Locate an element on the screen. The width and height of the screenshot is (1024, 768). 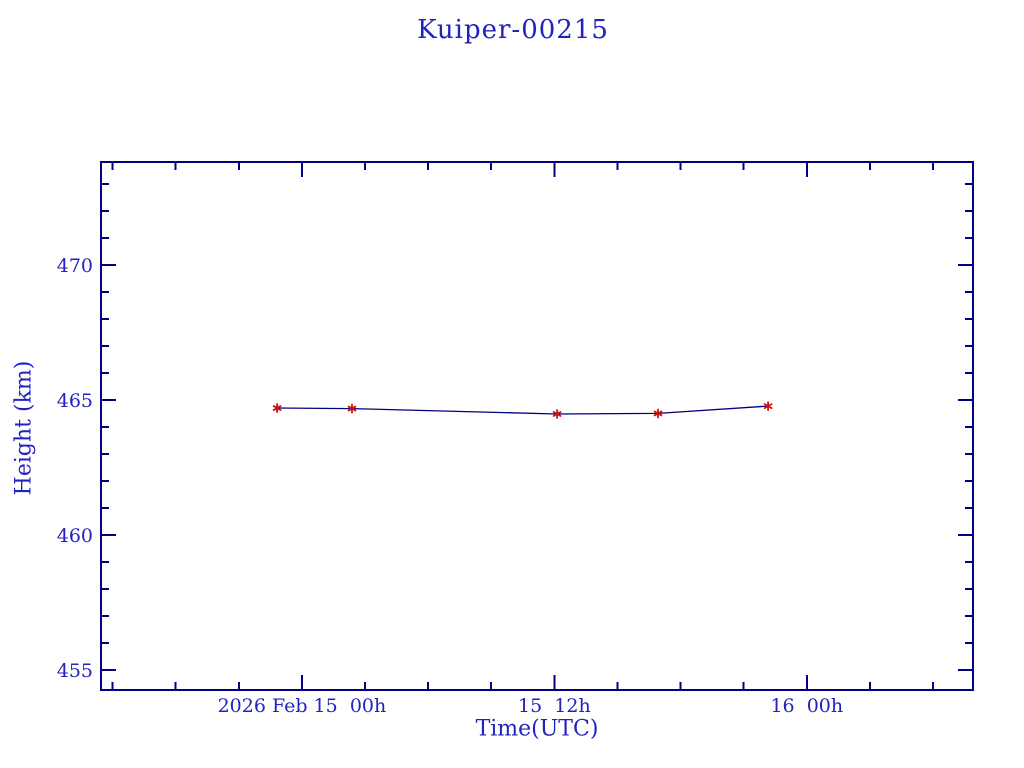
y-tick-label: 470 is located at coordinates (75, 266).